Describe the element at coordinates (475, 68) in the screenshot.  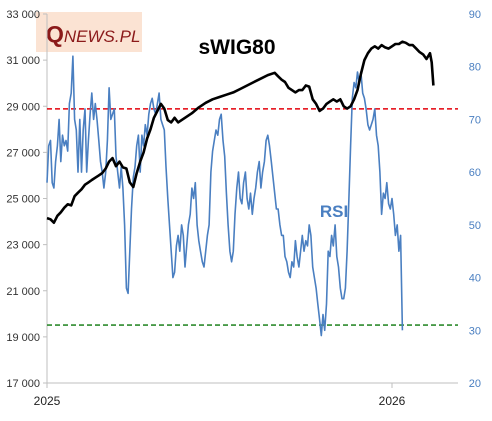
I see `right-tick-label: 80` at that location.